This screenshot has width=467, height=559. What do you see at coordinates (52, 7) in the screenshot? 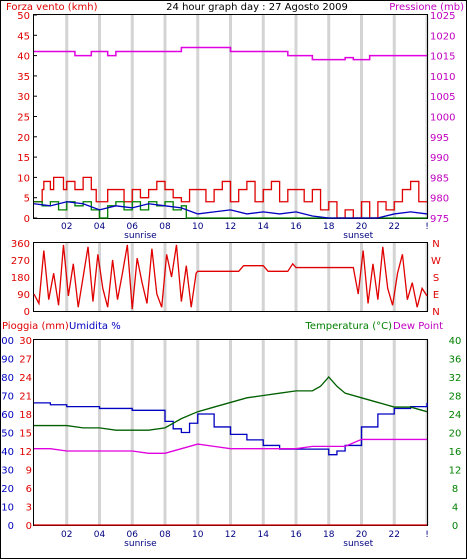
I see `wind-axis-title: Forza vento (kmh)` at bounding box center [52, 7].